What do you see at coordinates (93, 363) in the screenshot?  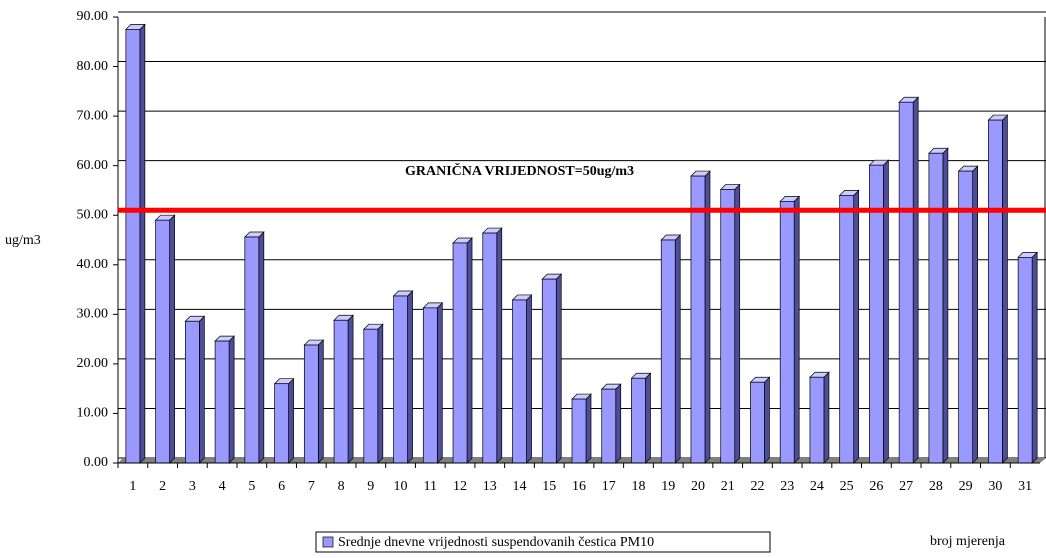 I see `y-tick-label: 20.00` at bounding box center [93, 363].